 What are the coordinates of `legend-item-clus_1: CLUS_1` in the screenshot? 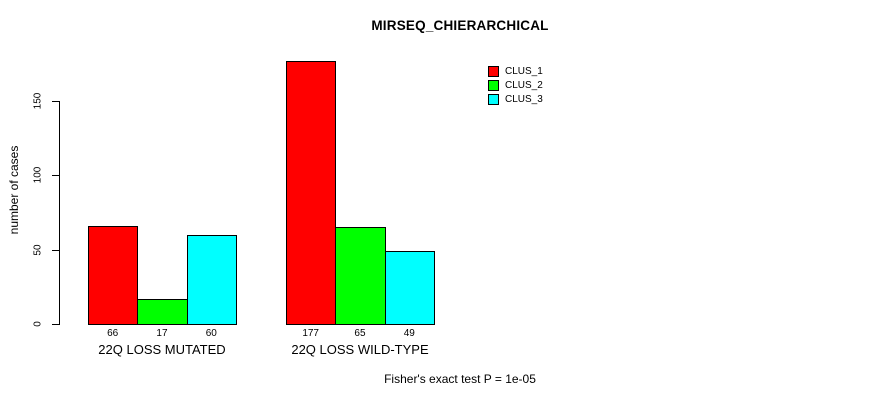 It's located at (515, 71).